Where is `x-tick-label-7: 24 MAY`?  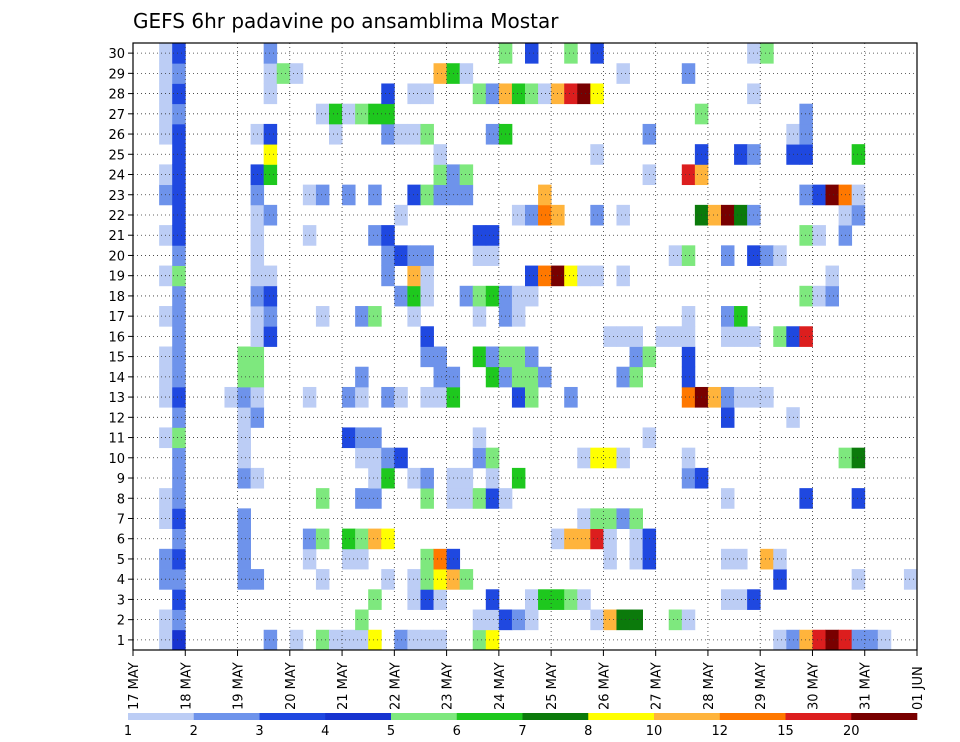 x-tick-label-7: 24 MAY is located at coordinates (500, 686).